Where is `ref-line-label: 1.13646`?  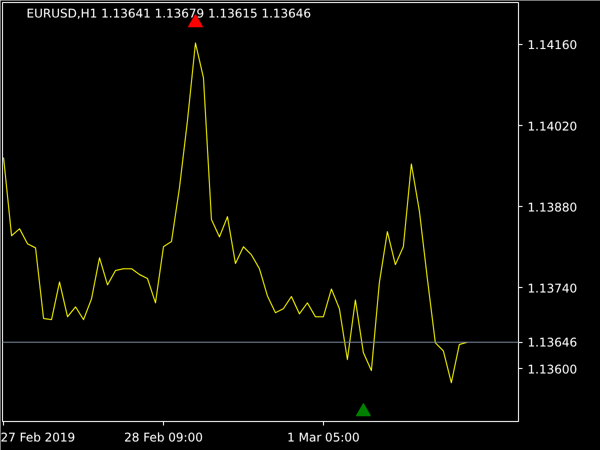
ref-line-label: 1.13646 is located at coordinates (553, 343).